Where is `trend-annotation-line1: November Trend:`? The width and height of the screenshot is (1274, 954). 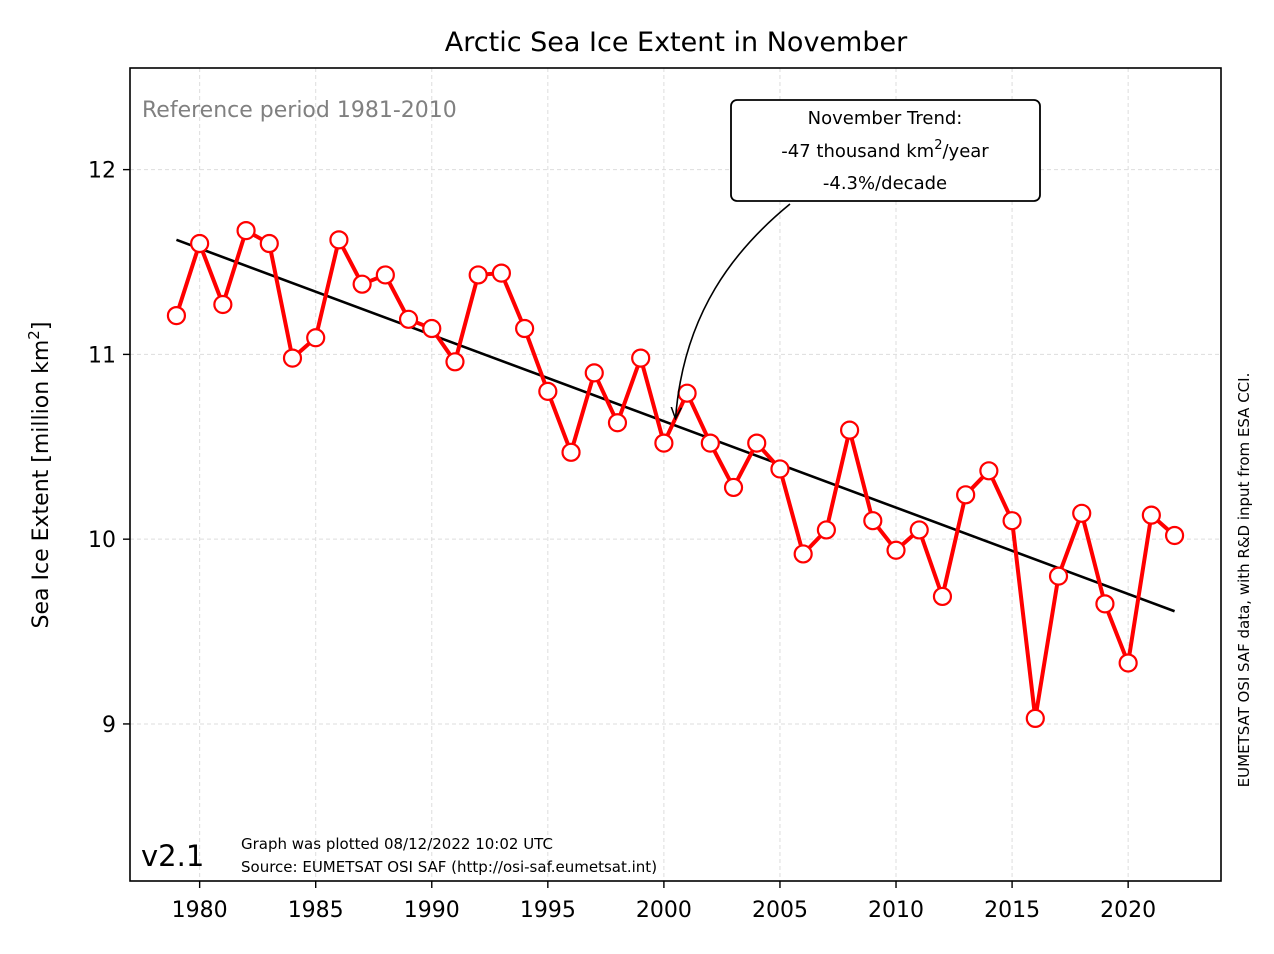
trend-annotation-line1: November Trend: is located at coordinates (885, 118).